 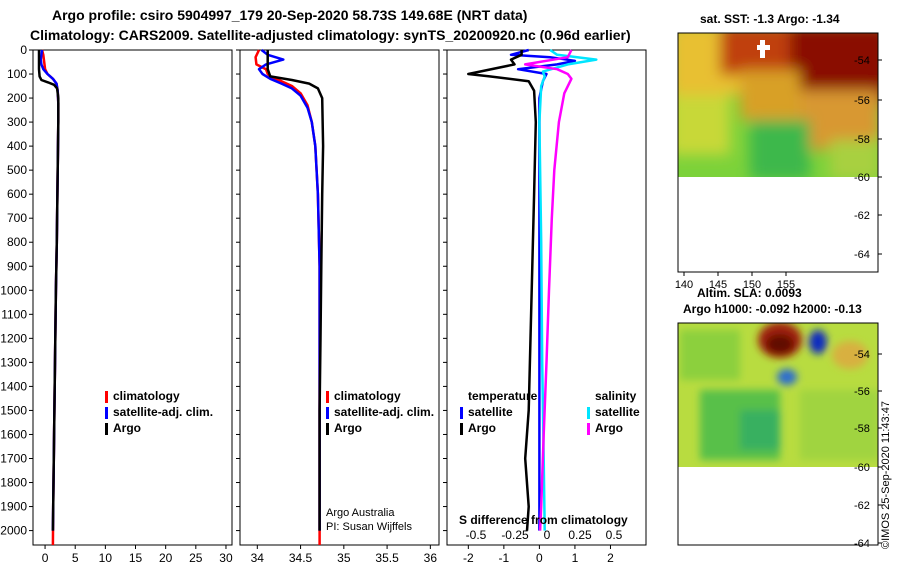 What do you see at coordinates (778, 506) in the screenshot?
I see `sla-map-nodata` at bounding box center [778, 506].